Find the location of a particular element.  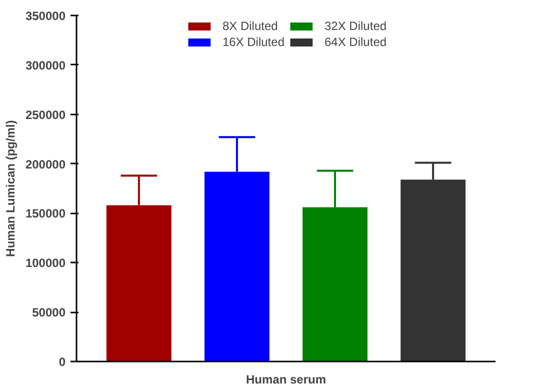

legend-label: 8X Diluted is located at coordinates (250, 26).